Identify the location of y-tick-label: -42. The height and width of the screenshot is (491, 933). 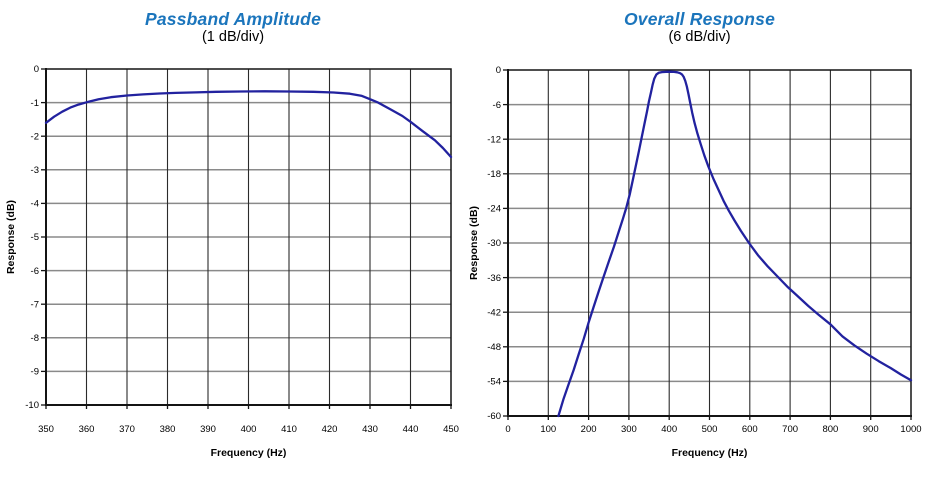
(494, 312).